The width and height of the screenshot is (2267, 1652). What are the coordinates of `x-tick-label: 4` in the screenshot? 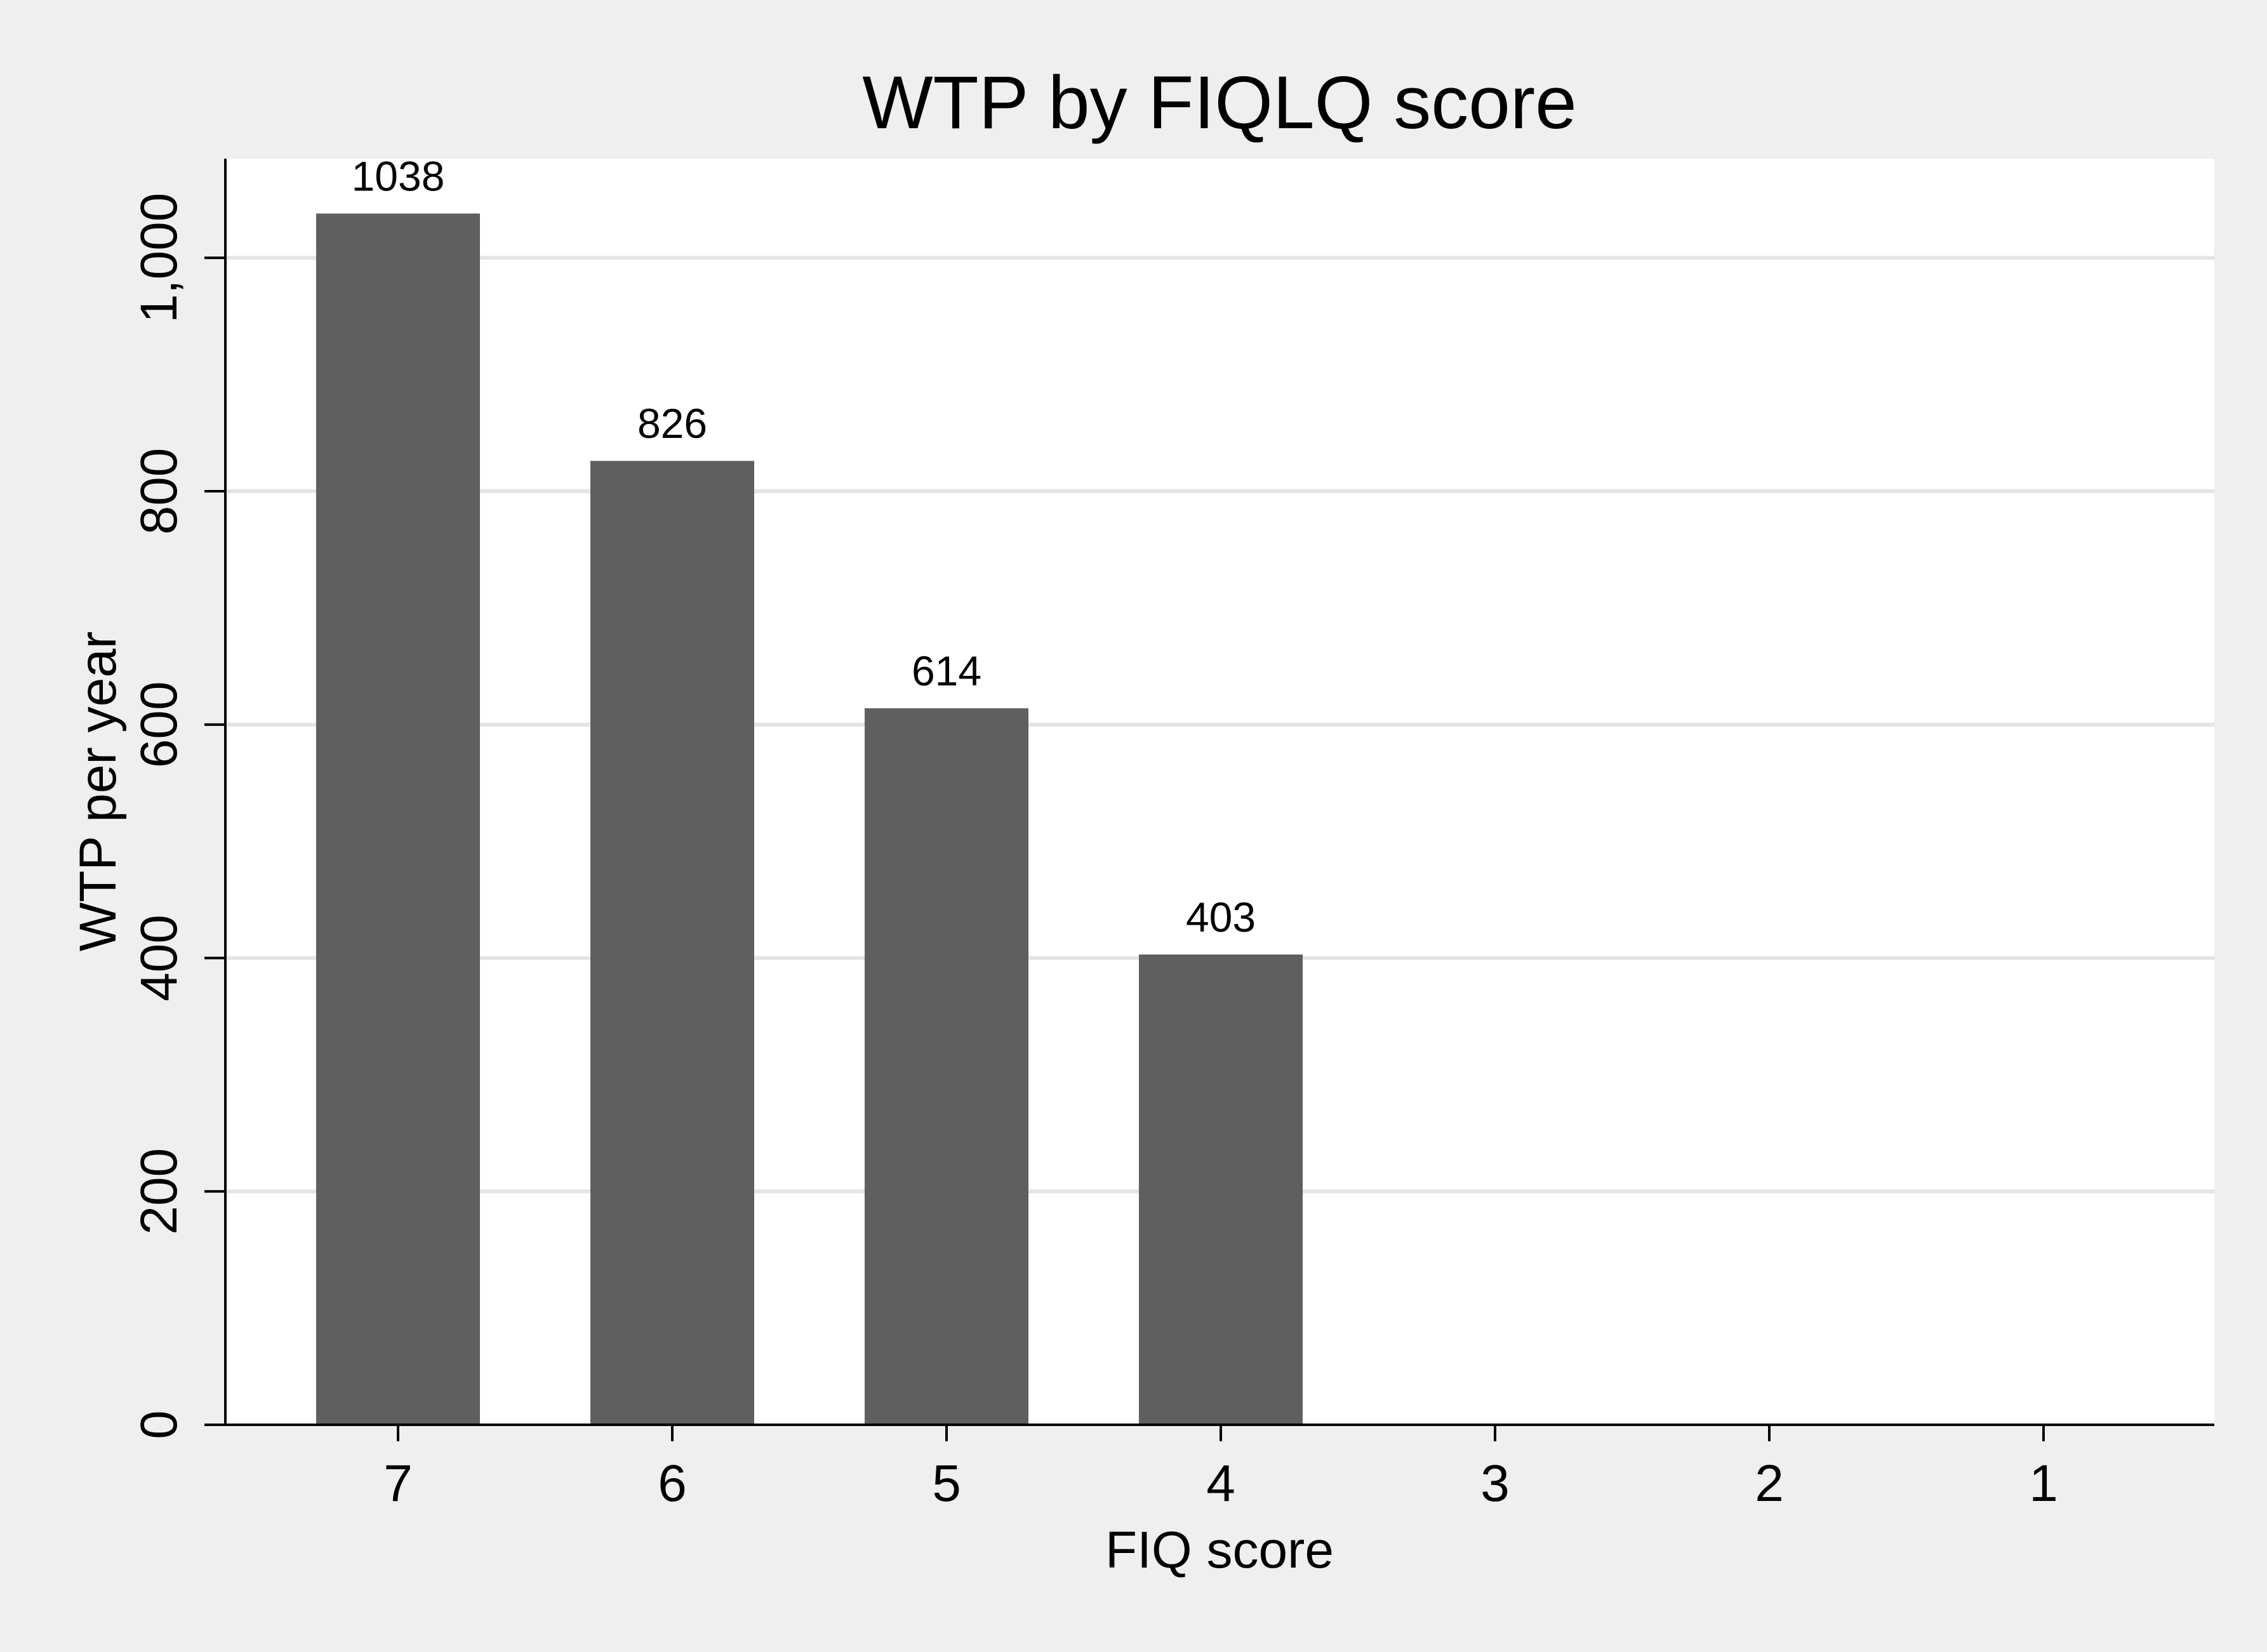 It's located at (1220, 1483).